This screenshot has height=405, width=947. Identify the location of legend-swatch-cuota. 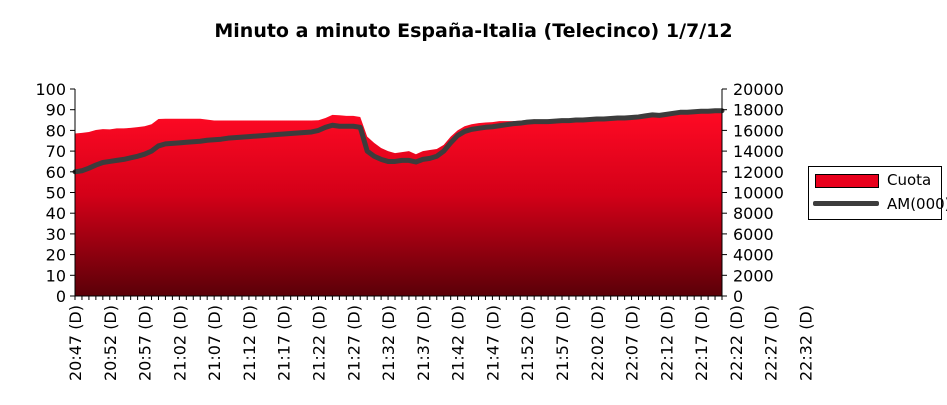
(847, 181).